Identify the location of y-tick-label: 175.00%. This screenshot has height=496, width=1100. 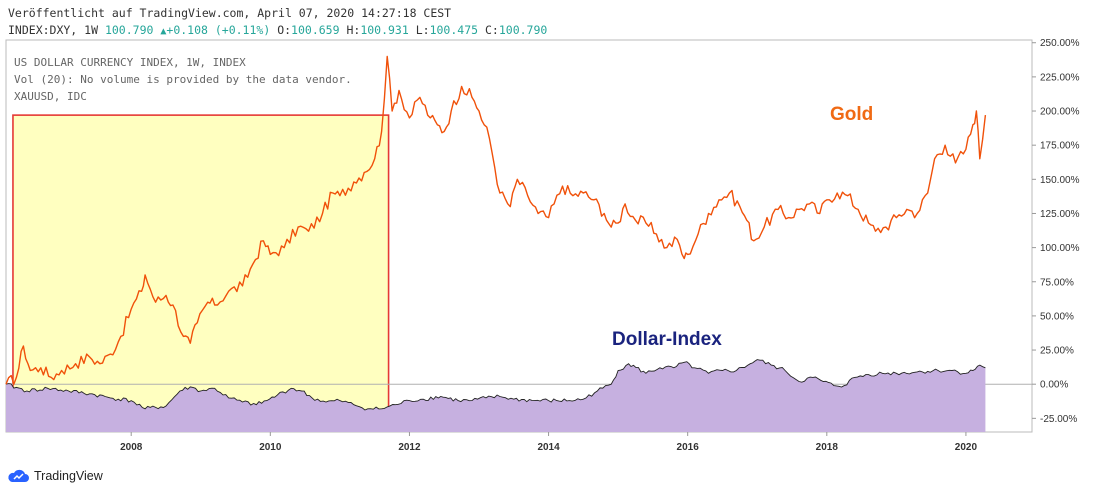
(1060, 146).